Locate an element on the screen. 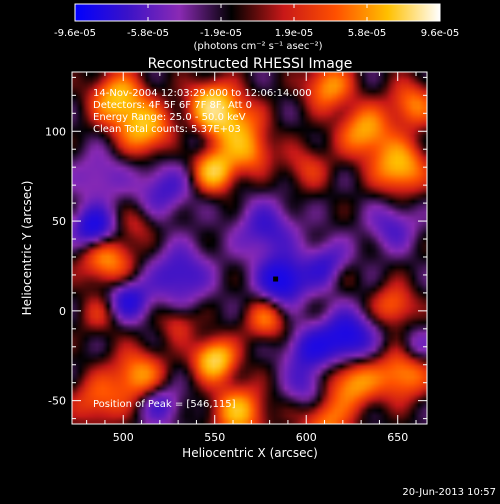  x-axis-label: Heliocentric X (arcsec) is located at coordinates (250, 453).